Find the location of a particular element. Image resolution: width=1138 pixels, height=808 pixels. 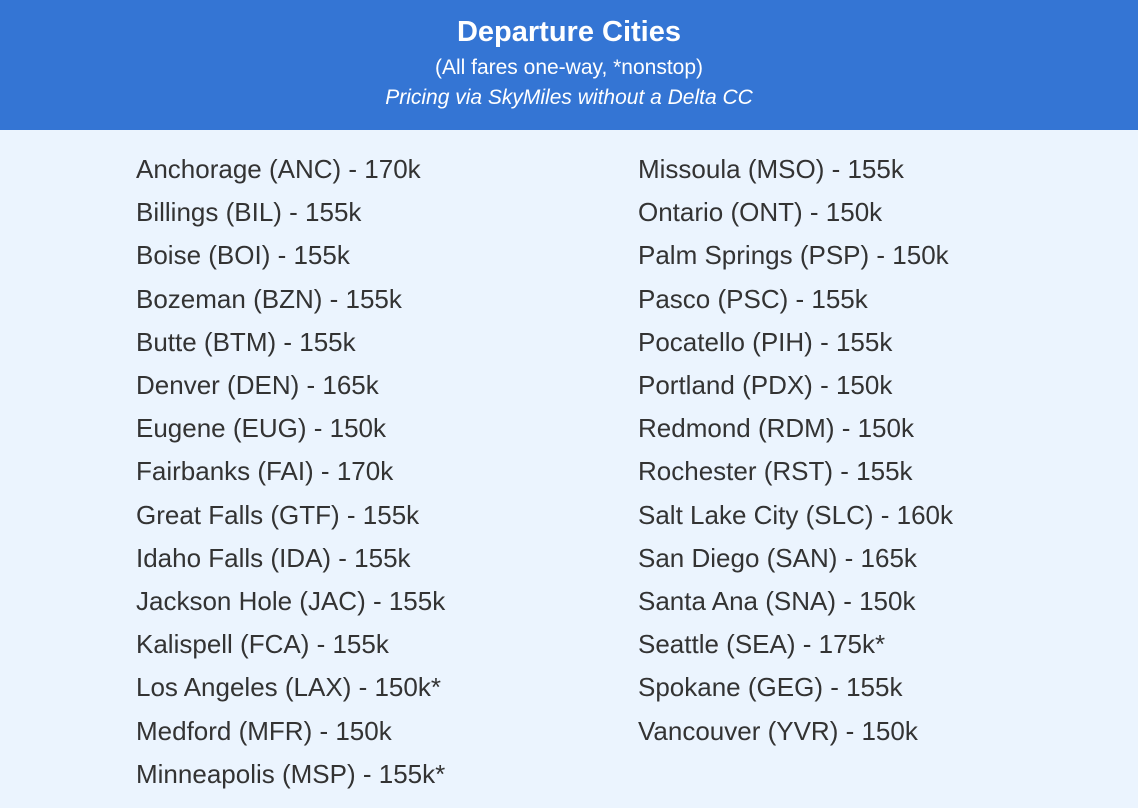

city-fare-item: Rochester (RST) - 155k is located at coordinates (775, 471).